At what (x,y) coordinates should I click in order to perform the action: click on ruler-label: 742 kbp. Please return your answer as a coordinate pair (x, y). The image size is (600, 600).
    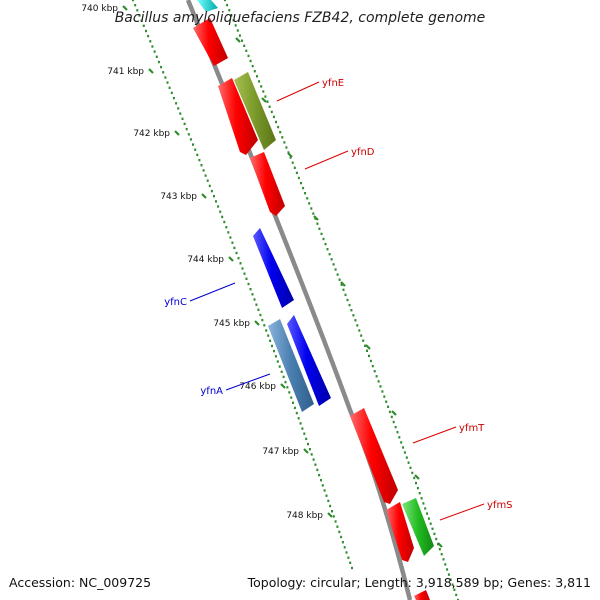
    Looking at the image, I should click on (151, 134).